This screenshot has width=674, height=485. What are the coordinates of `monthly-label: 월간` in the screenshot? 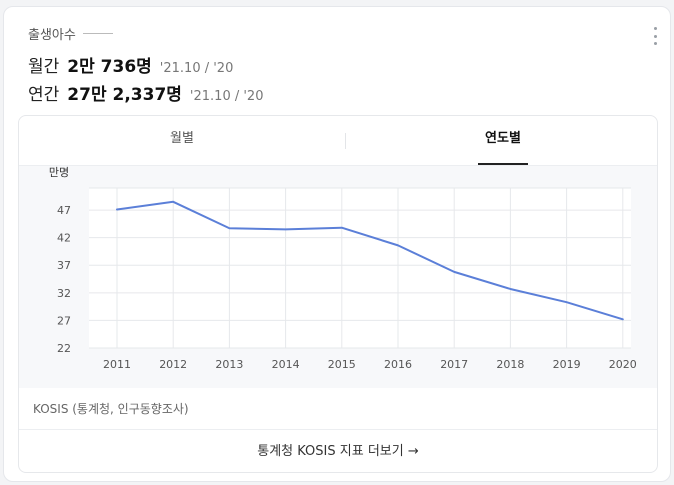 It's located at (44, 67).